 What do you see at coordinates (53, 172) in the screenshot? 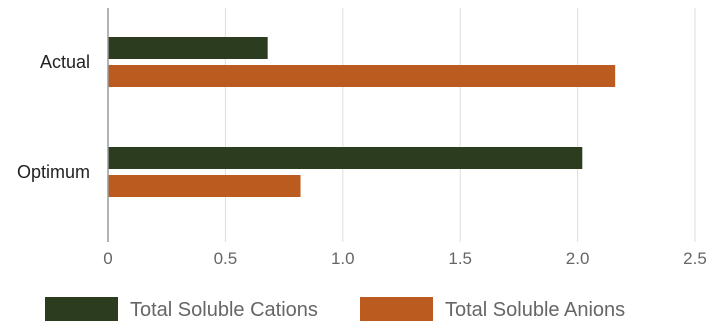
I see `category-label: Optimum` at bounding box center [53, 172].